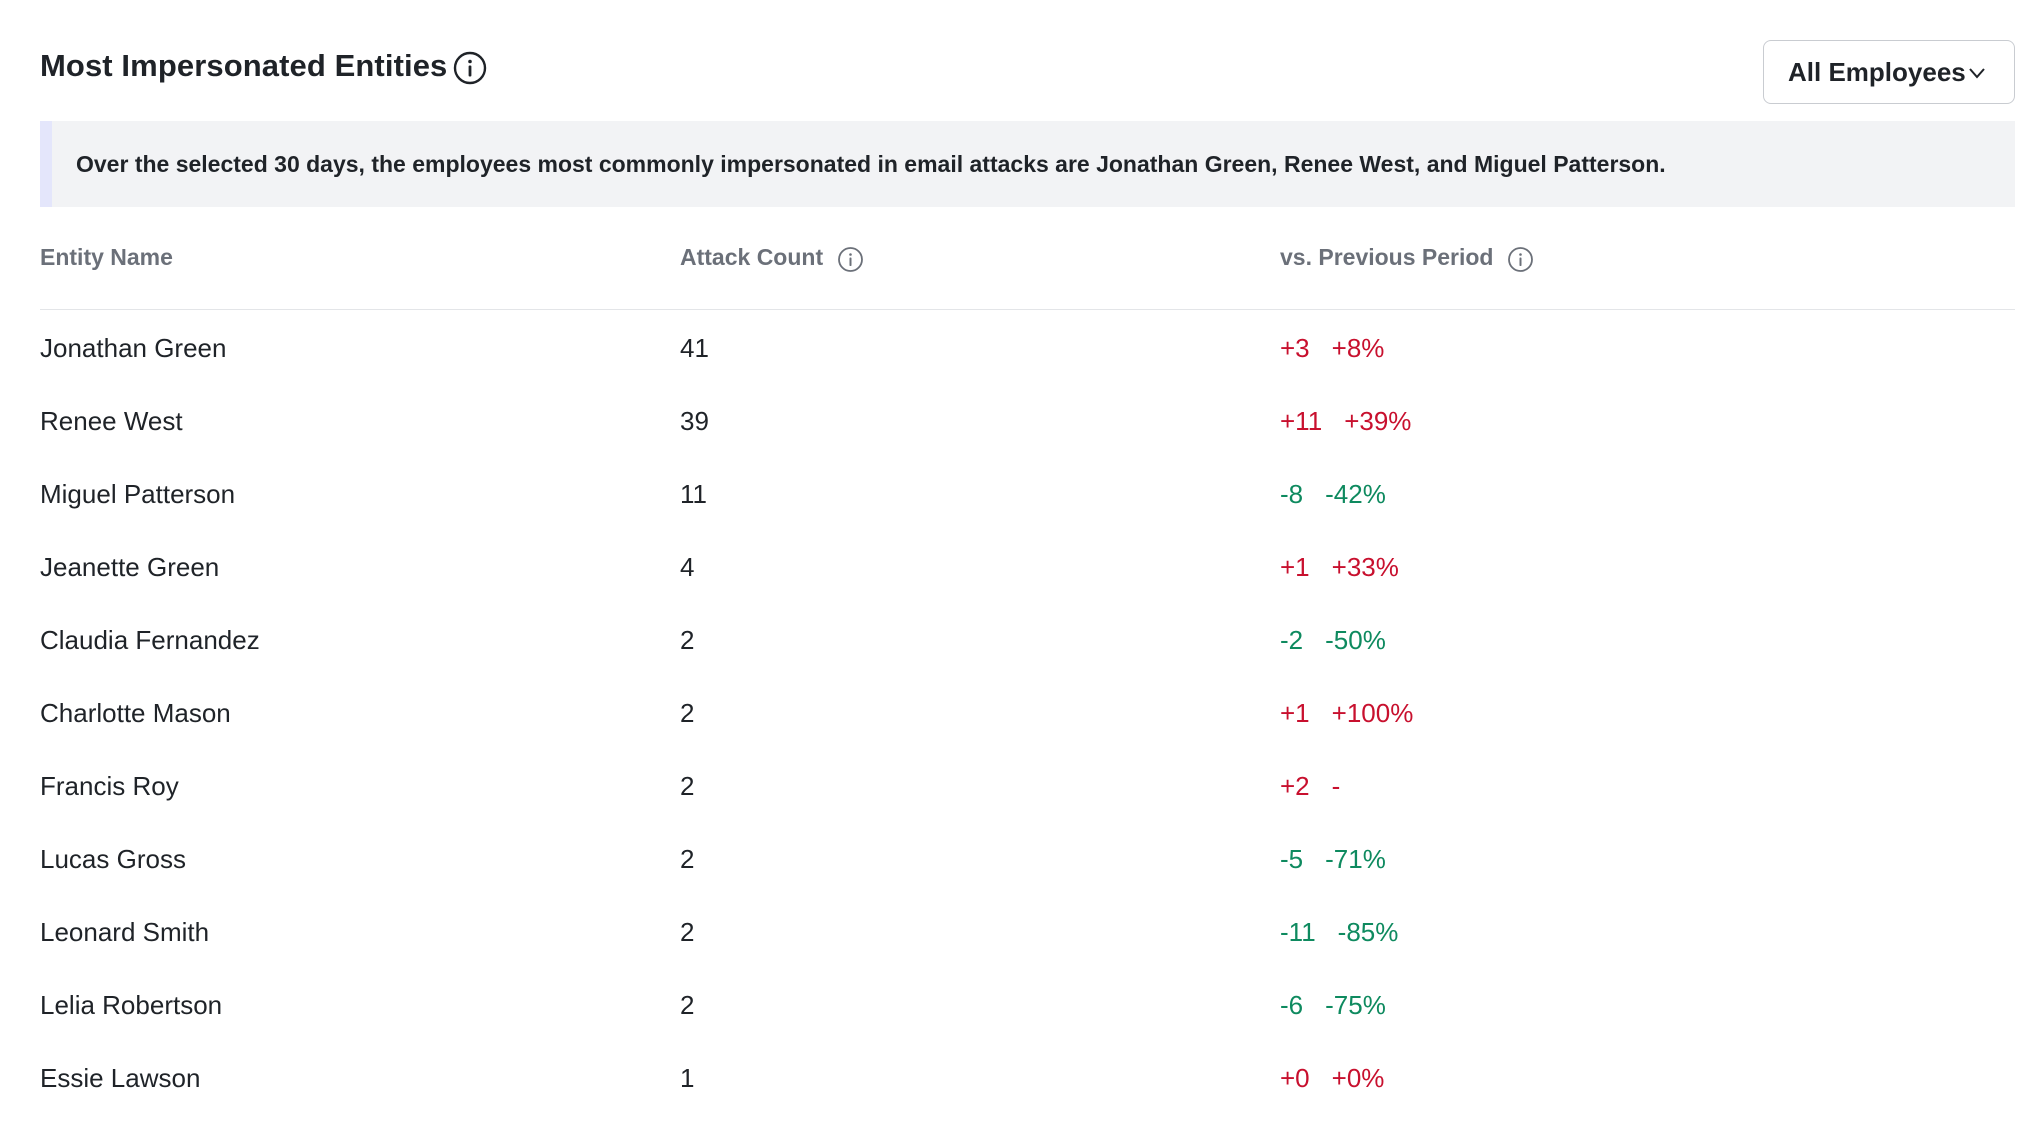  What do you see at coordinates (1295, 1078) in the screenshot?
I see `change-count: +0` at bounding box center [1295, 1078].